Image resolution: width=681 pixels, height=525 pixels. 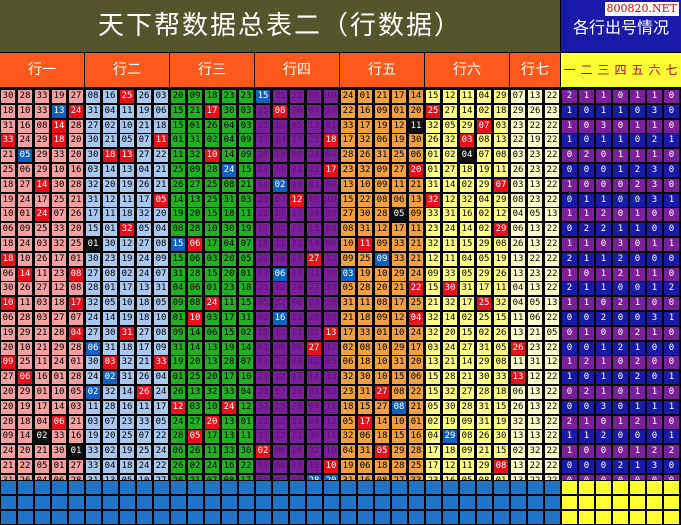 What do you see at coordinates (535, 452) in the screenshot?
I see `number-cell: 32` at bounding box center [535, 452].